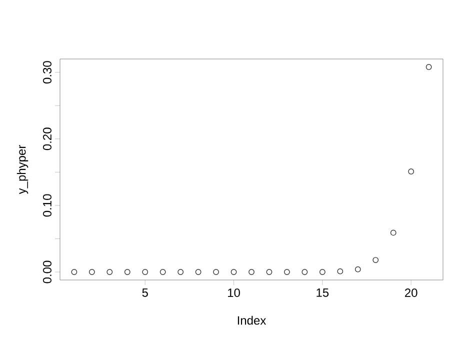 This screenshot has height=355, width=474. Describe the element at coordinates (47, 272) in the screenshot. I see `y-tick-label: 0.00` at that location.